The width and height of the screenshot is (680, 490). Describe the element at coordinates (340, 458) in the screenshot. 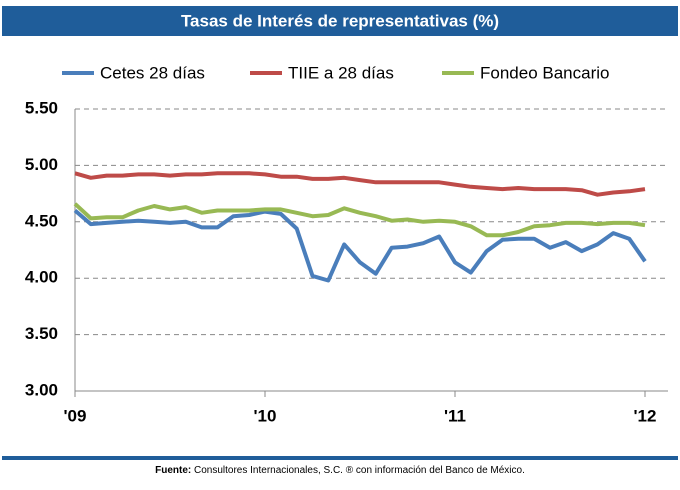

I see `footer-bar` at that location.